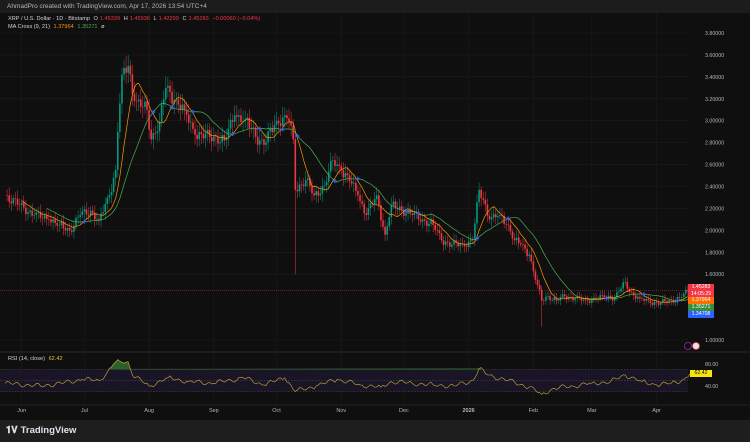 Image resolution: width=750 pixels, height=442 pixels. What do you see at coordinates (714, 144) in the screenshot?
I see `y-tick-label: 2.80000` at bounding box center [714, 144].